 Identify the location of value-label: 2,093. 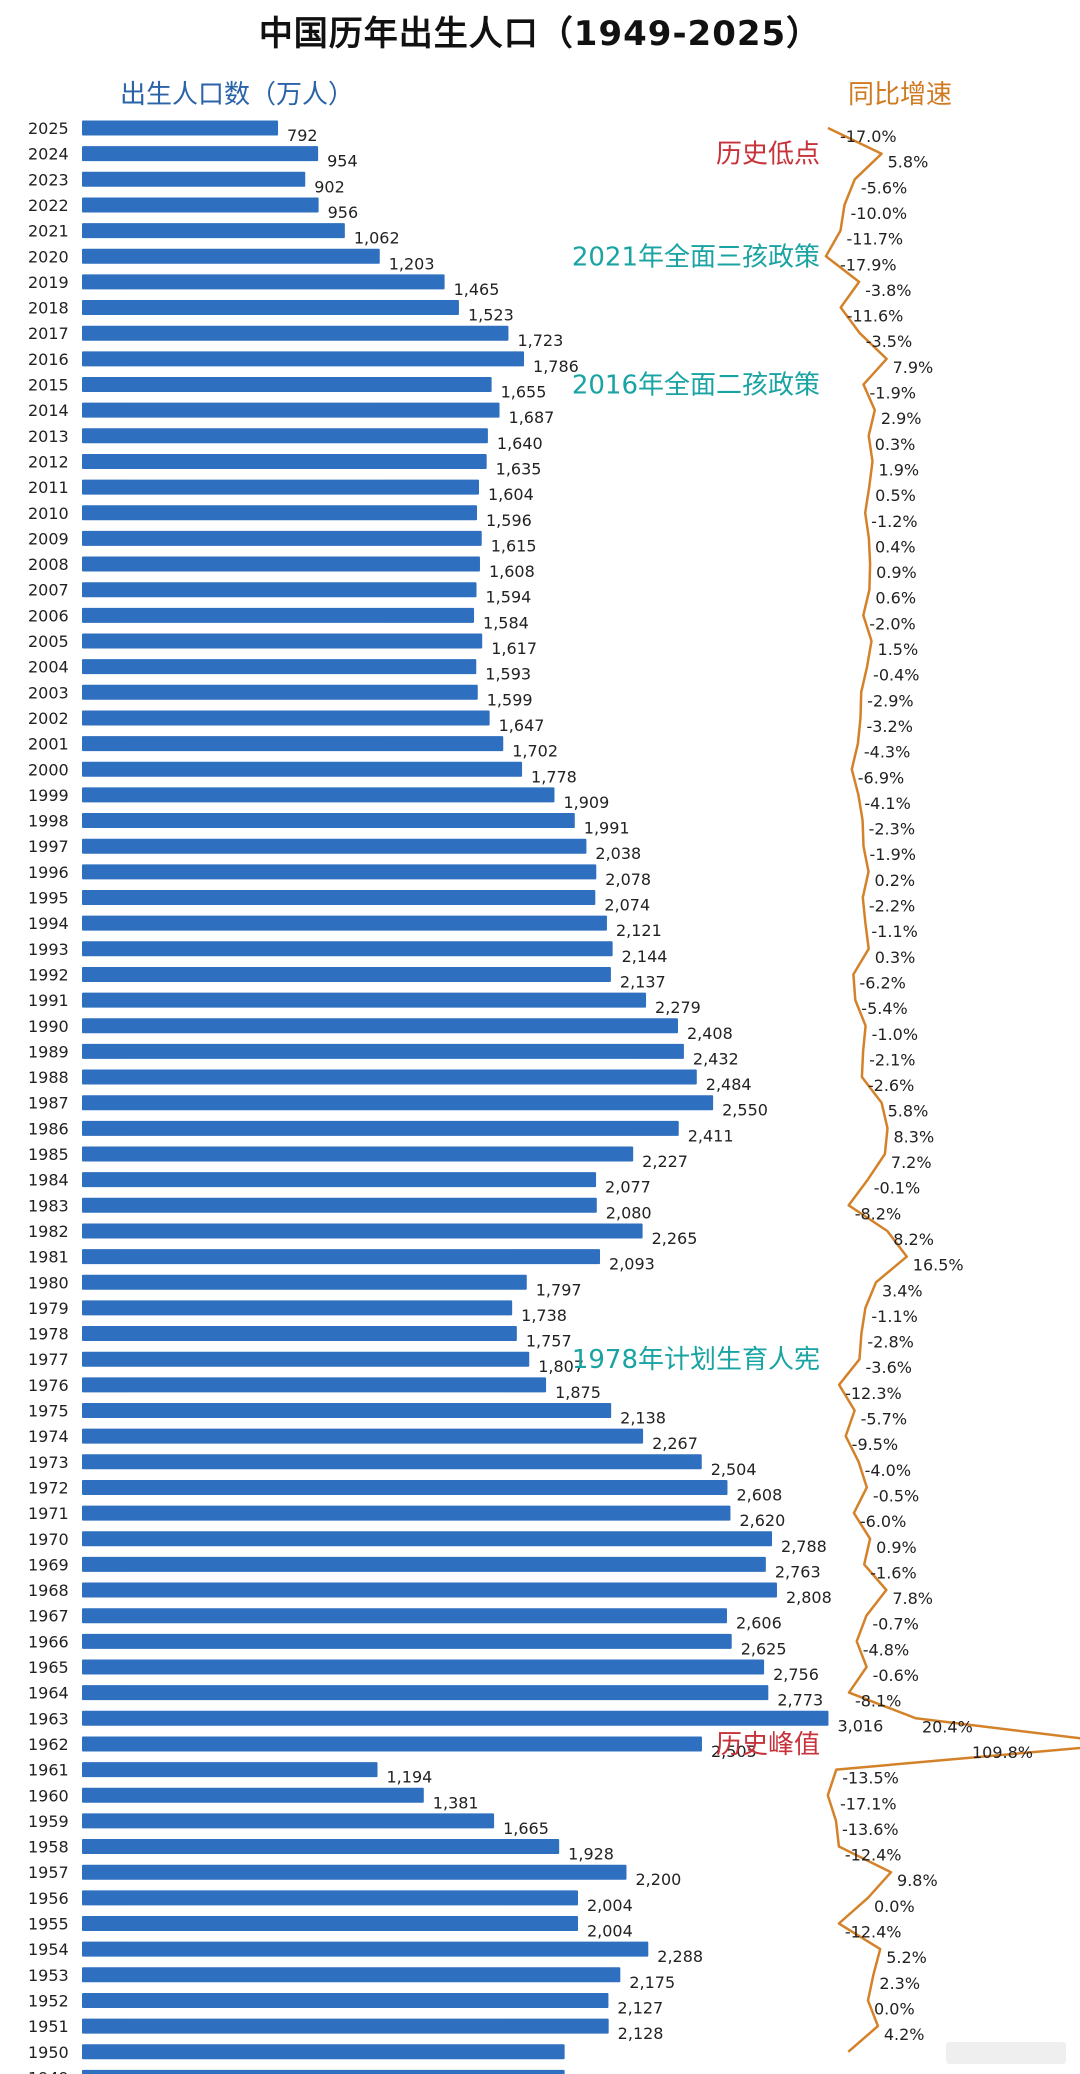
(632, 1264).